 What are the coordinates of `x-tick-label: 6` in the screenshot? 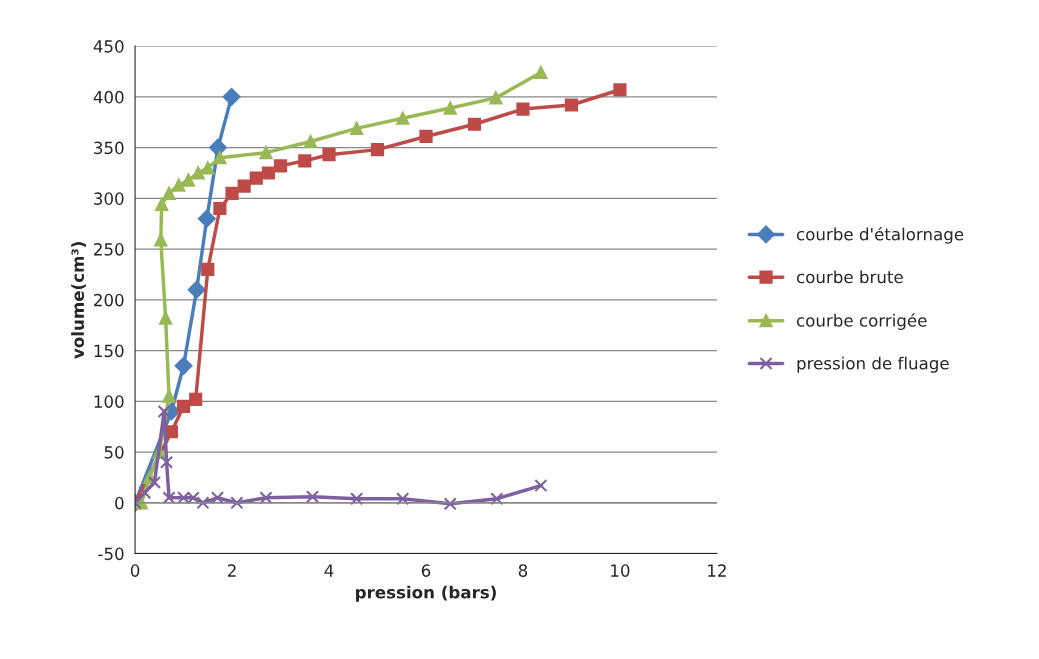 It's located at (426, 570).